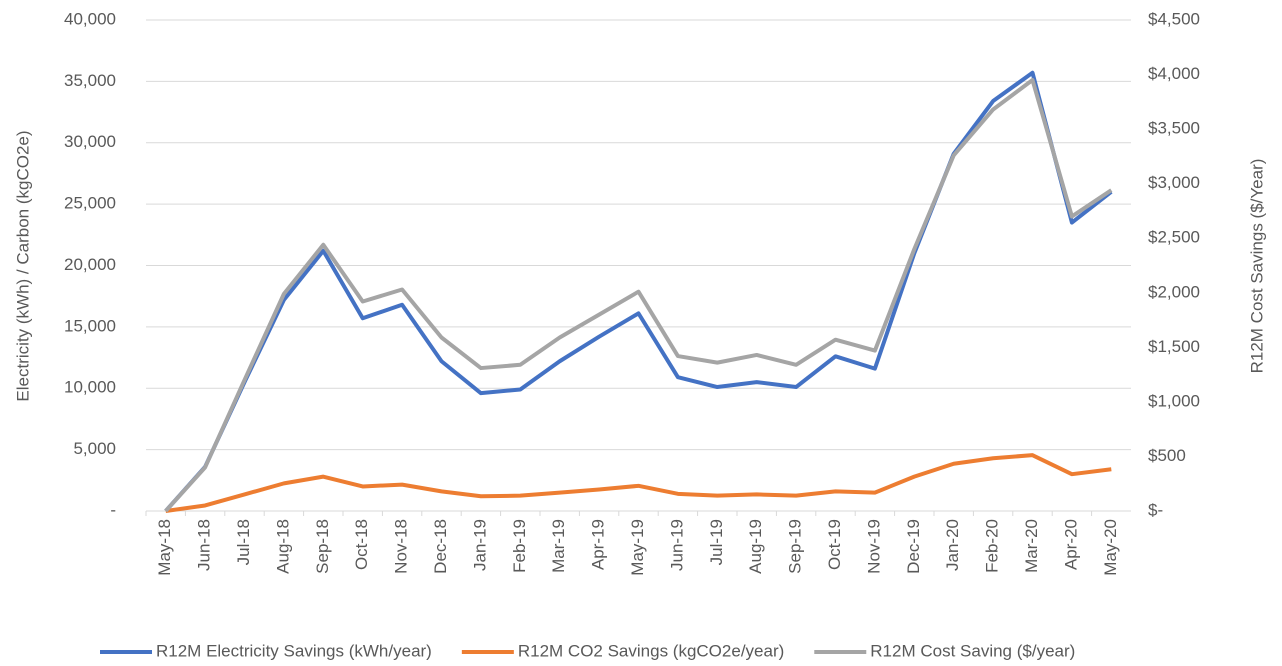  I want to click on x-tick-label: Nov-18, so click(401, 546).